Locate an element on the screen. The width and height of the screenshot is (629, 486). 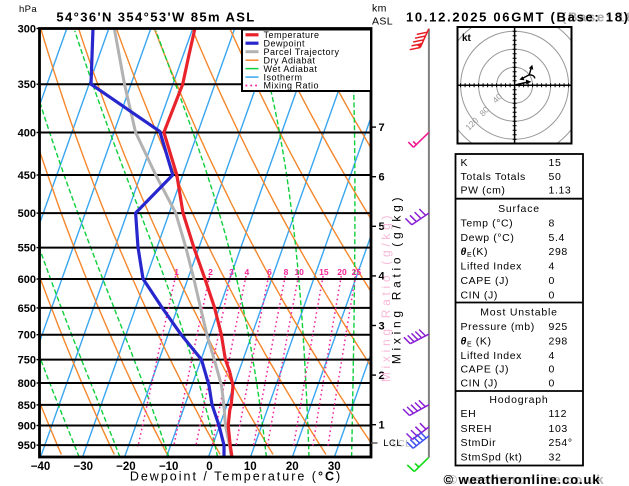
svg-text: Hodograph is located at coordinates (518, 400).